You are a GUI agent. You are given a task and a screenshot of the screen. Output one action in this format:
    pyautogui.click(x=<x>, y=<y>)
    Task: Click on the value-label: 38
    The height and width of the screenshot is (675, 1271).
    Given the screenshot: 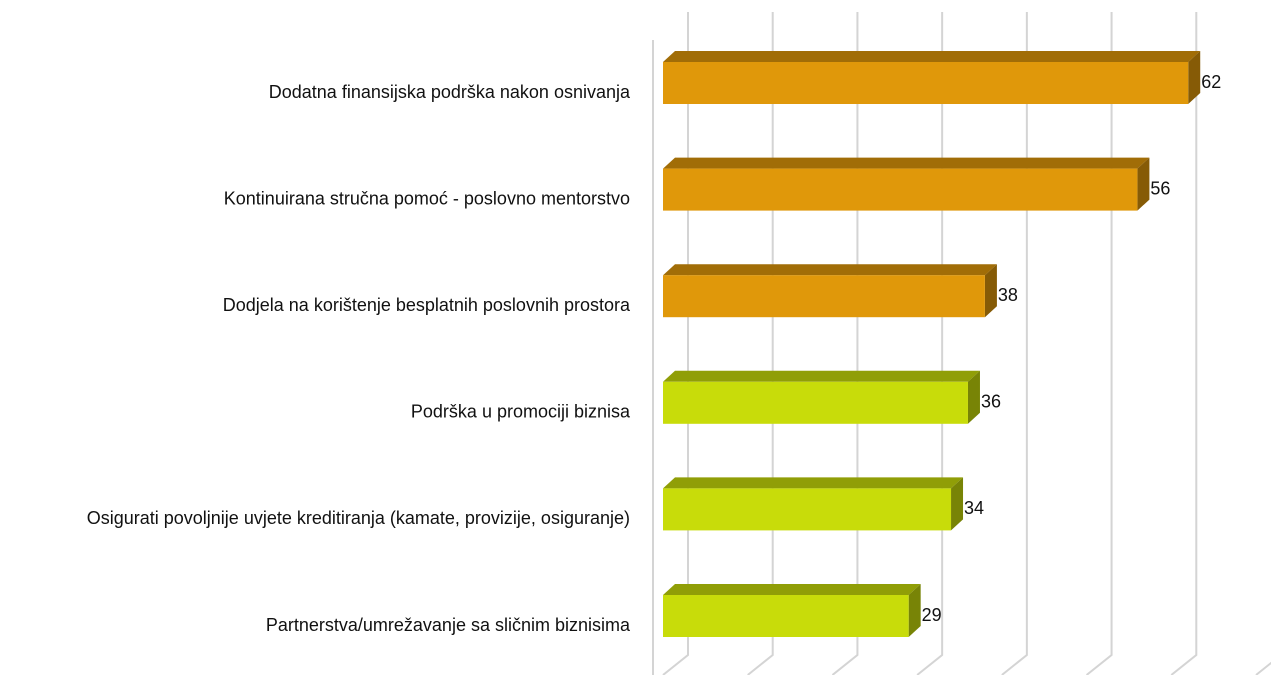 What is the action you would take?
    pyautogui.click(x=1008, y=295)
    